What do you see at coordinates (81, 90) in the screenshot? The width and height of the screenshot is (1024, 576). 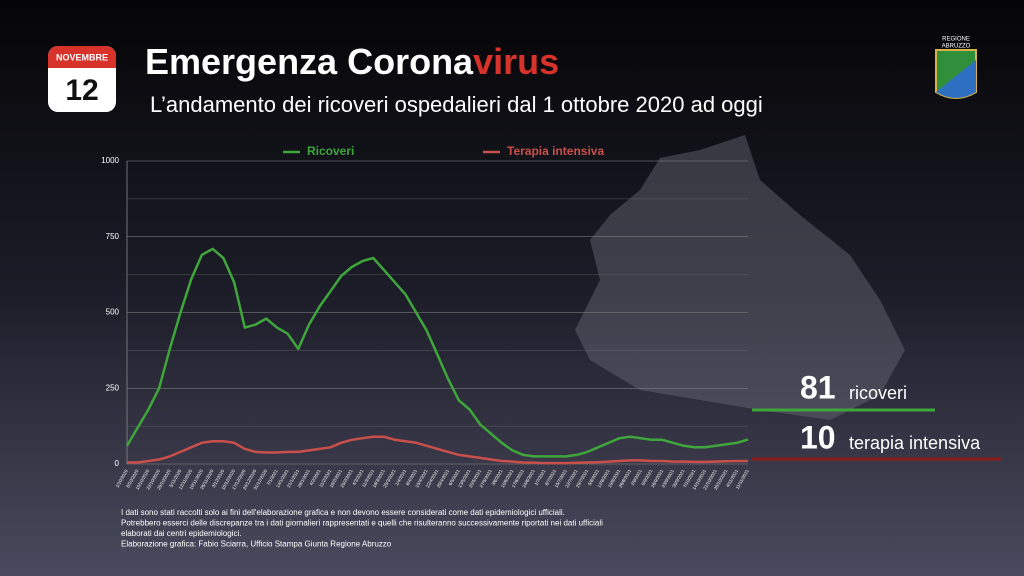 I see `calendar-day: 12` at bounding box center [81, 90].